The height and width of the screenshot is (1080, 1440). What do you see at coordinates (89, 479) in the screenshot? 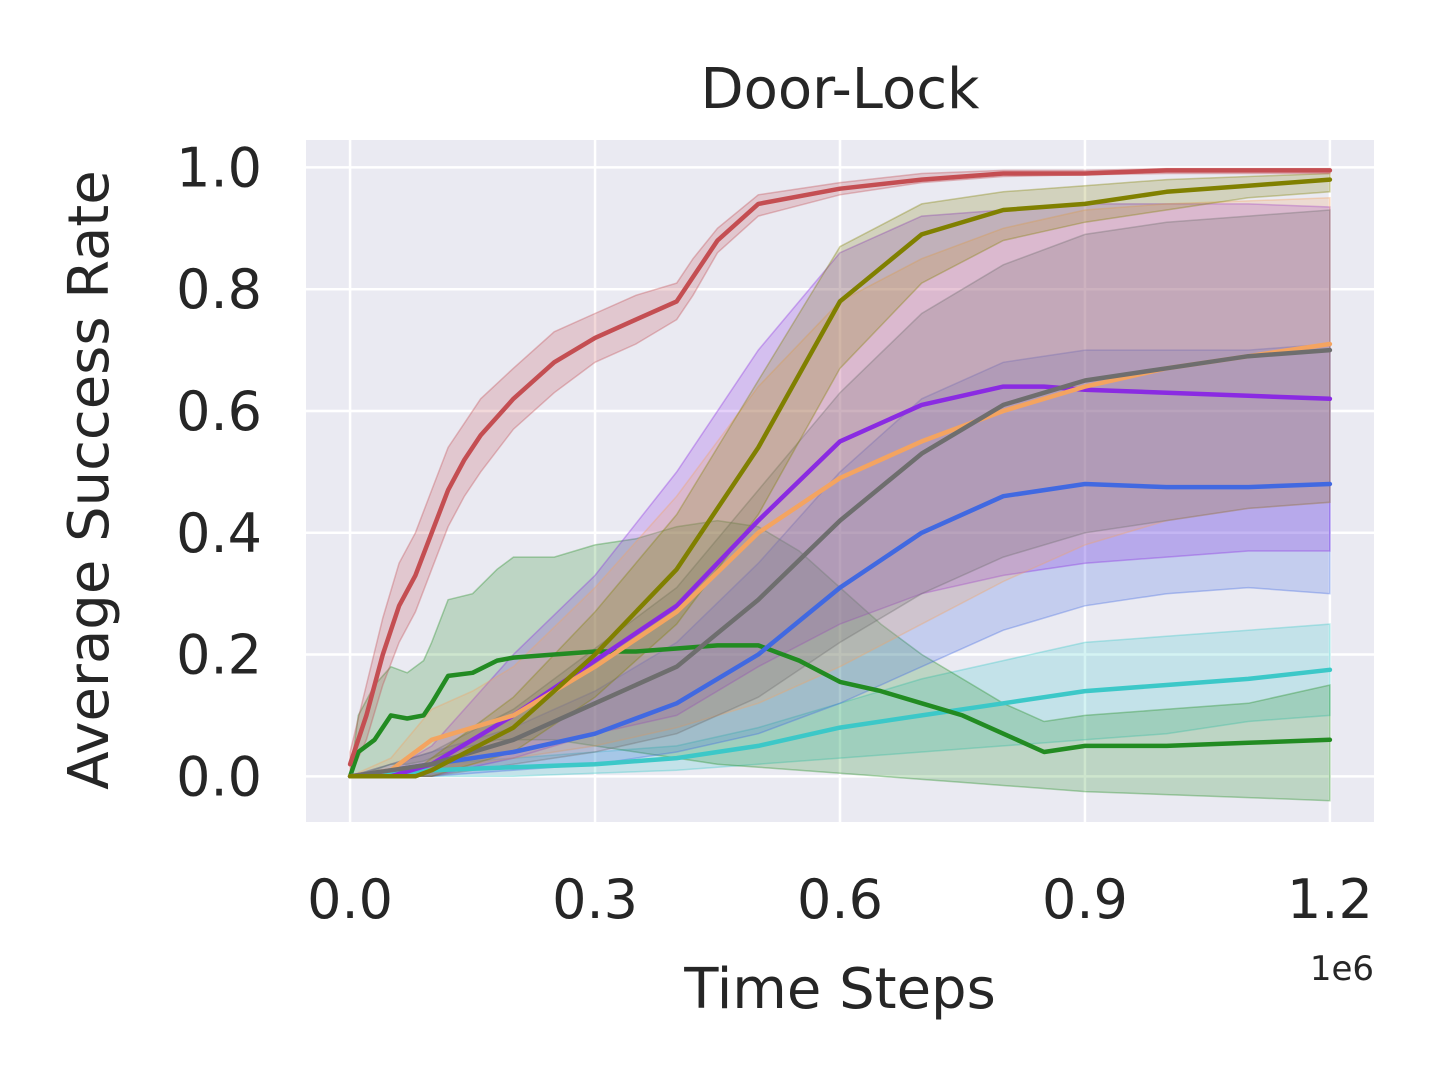
I see `y-axis-label: Average Success Rate` at bounding box center [89, 479].